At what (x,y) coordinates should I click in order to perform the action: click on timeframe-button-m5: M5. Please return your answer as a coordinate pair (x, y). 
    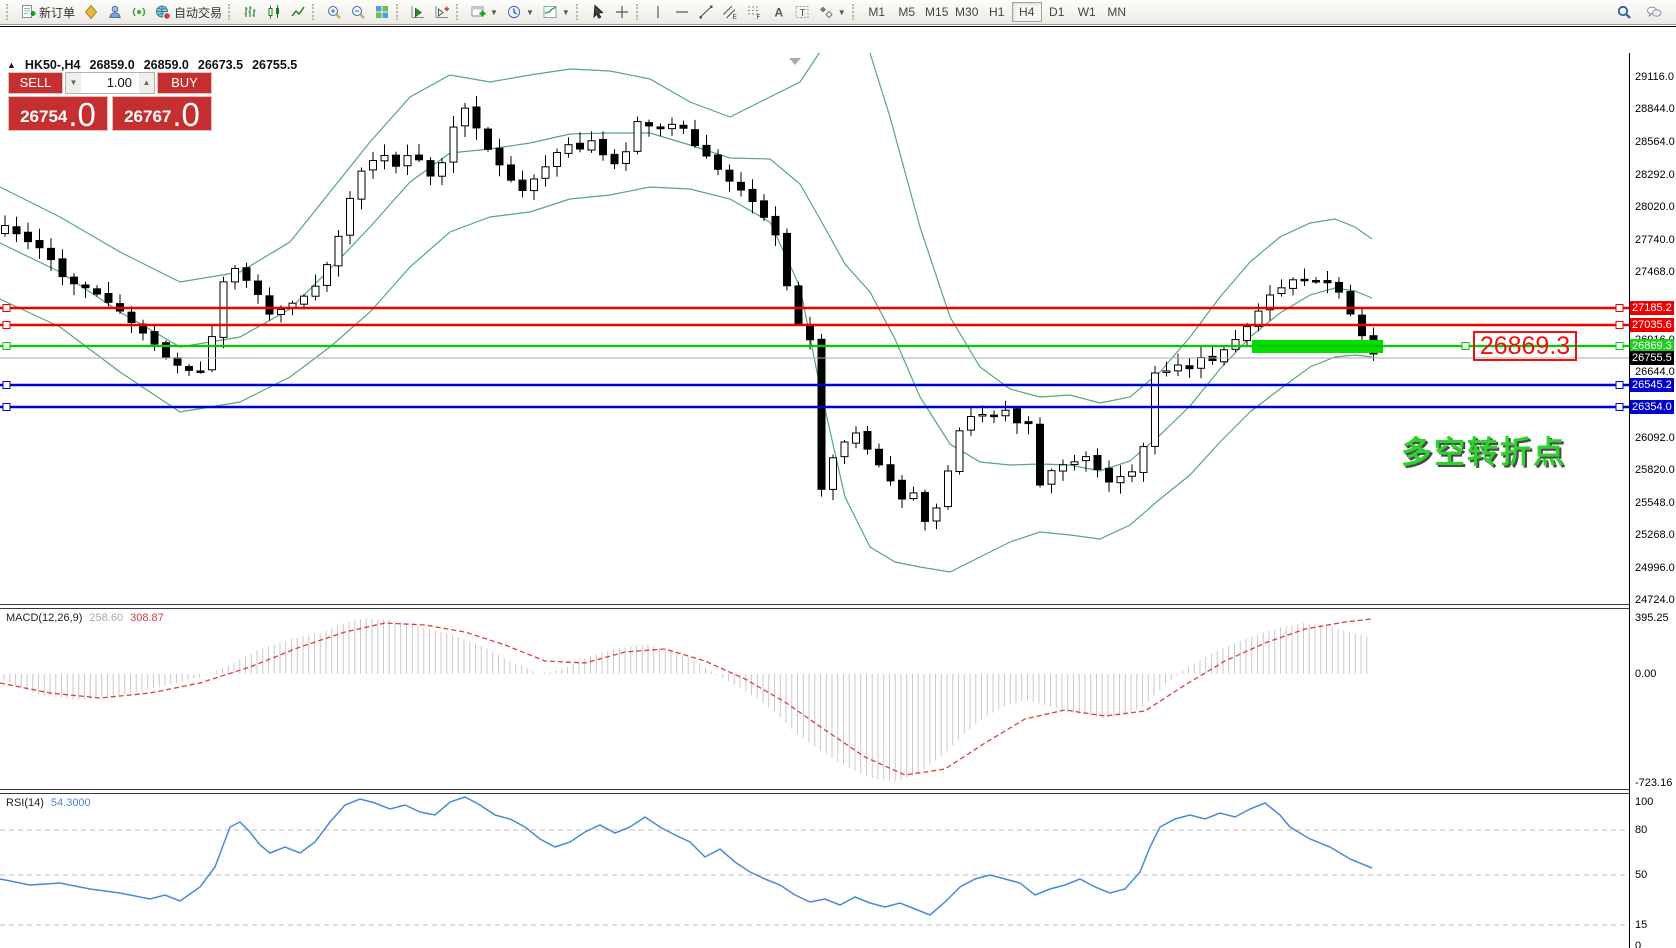
    Looking at the image, I should click on (907, 12).